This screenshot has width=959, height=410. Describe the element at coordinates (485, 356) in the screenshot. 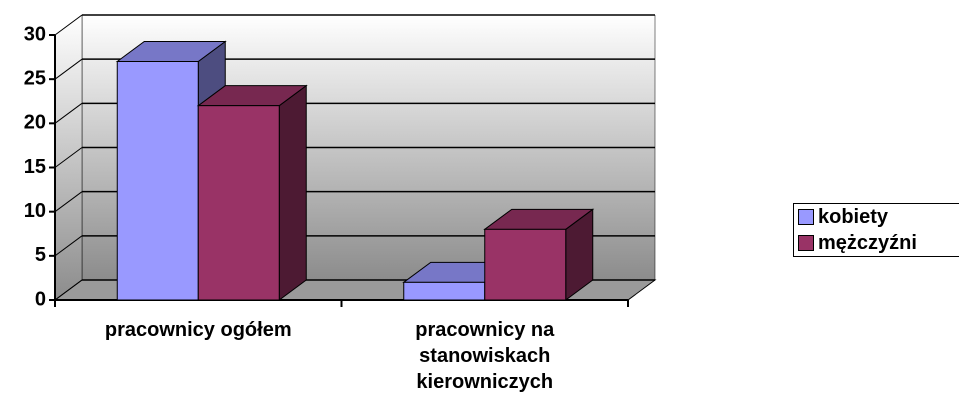

I see `x-tick-label: pracownicy na stanowiskach kierowniczych` at that location.